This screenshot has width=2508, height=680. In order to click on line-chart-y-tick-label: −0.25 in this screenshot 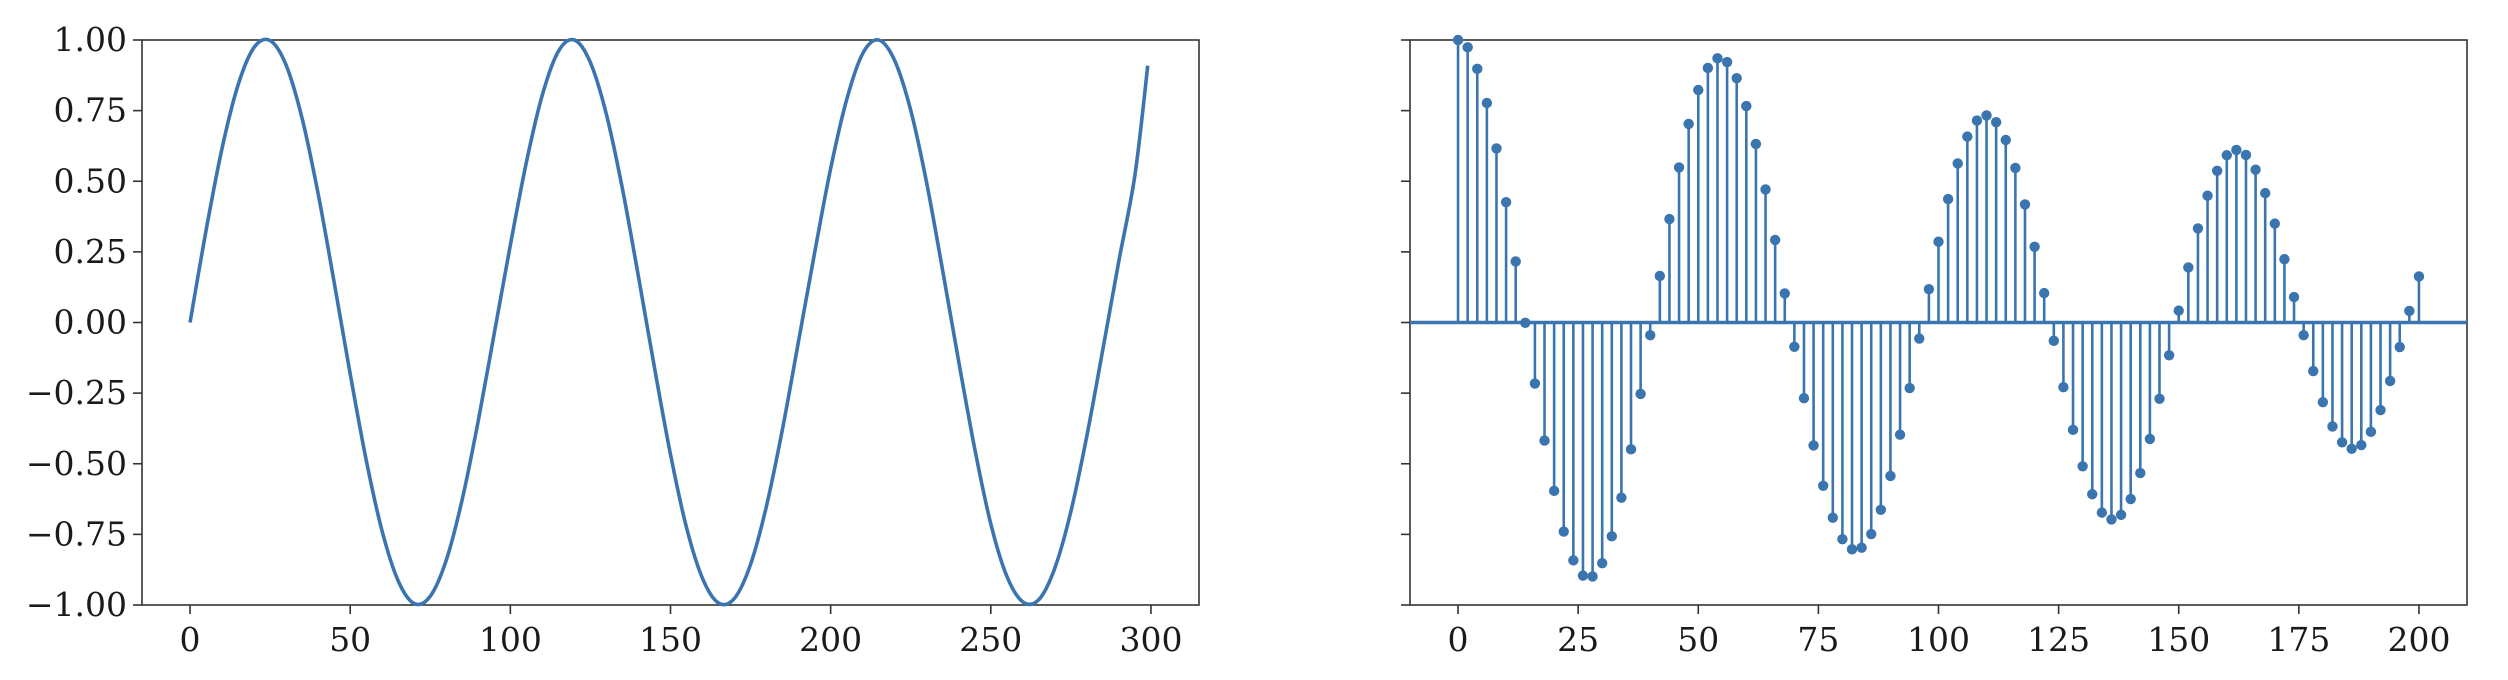, I will do `click(76, 392)`.